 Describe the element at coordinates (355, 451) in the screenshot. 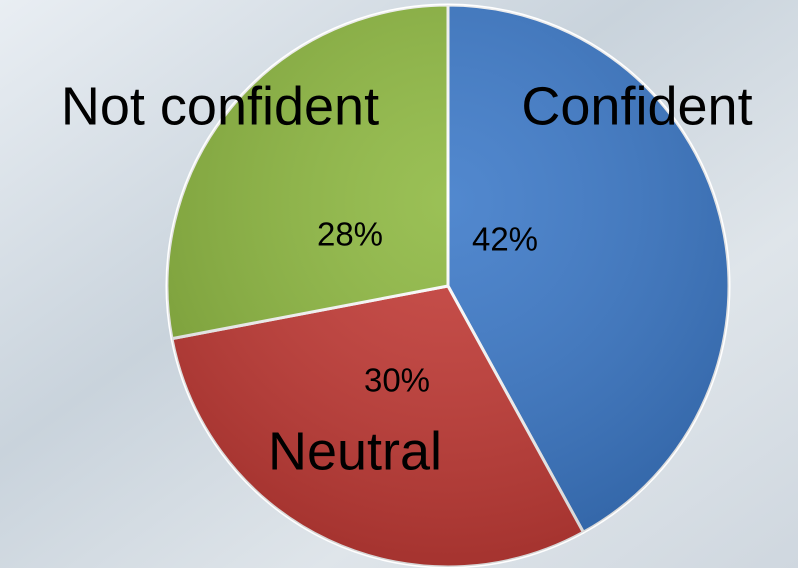

I see `category-label: Neutral` at that location.